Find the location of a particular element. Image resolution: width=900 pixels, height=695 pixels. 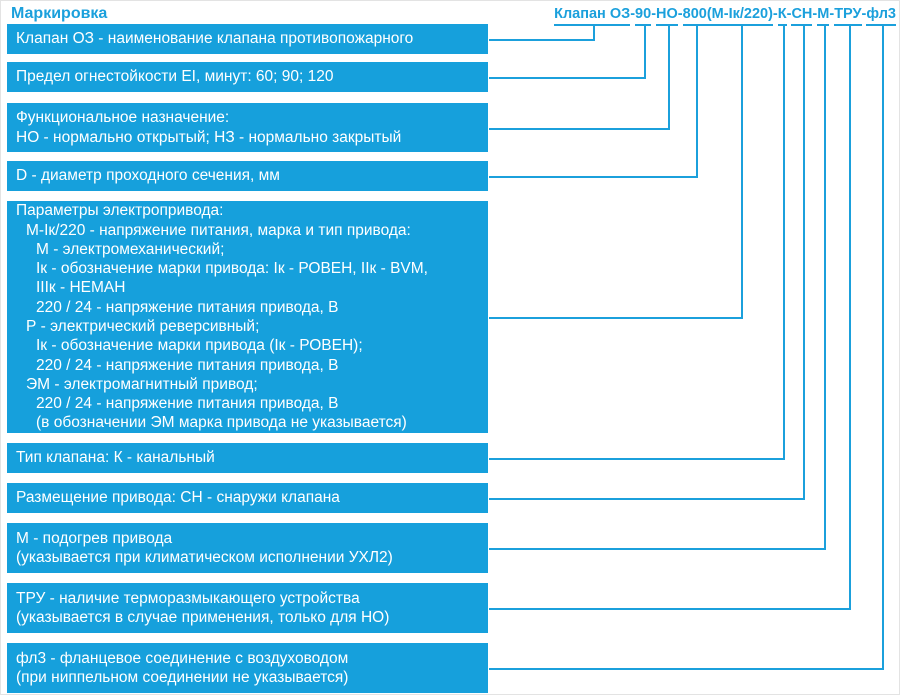

box-line: М - электромеханический; is located at coordinates (130, 249).